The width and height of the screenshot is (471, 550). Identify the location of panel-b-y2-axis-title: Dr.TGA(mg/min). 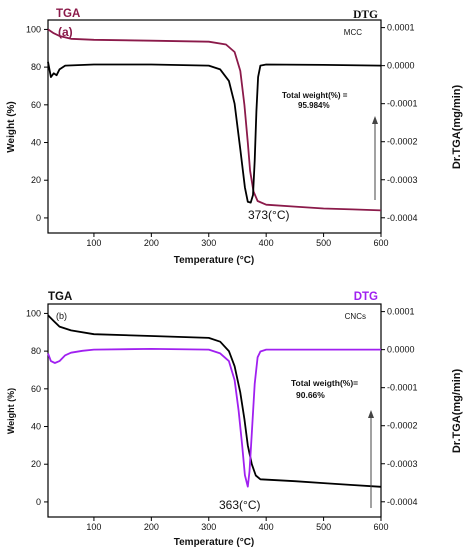
(457, 411).